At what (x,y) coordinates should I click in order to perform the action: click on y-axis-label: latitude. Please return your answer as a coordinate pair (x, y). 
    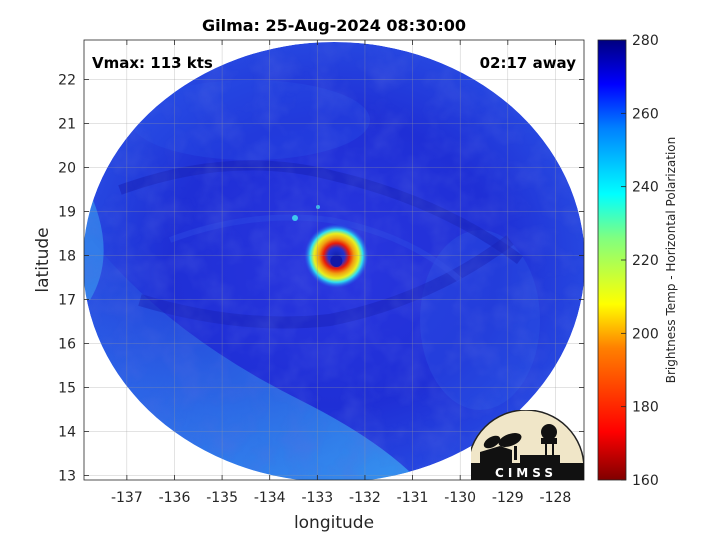
    Looking at the image, I should click on (43, 259).